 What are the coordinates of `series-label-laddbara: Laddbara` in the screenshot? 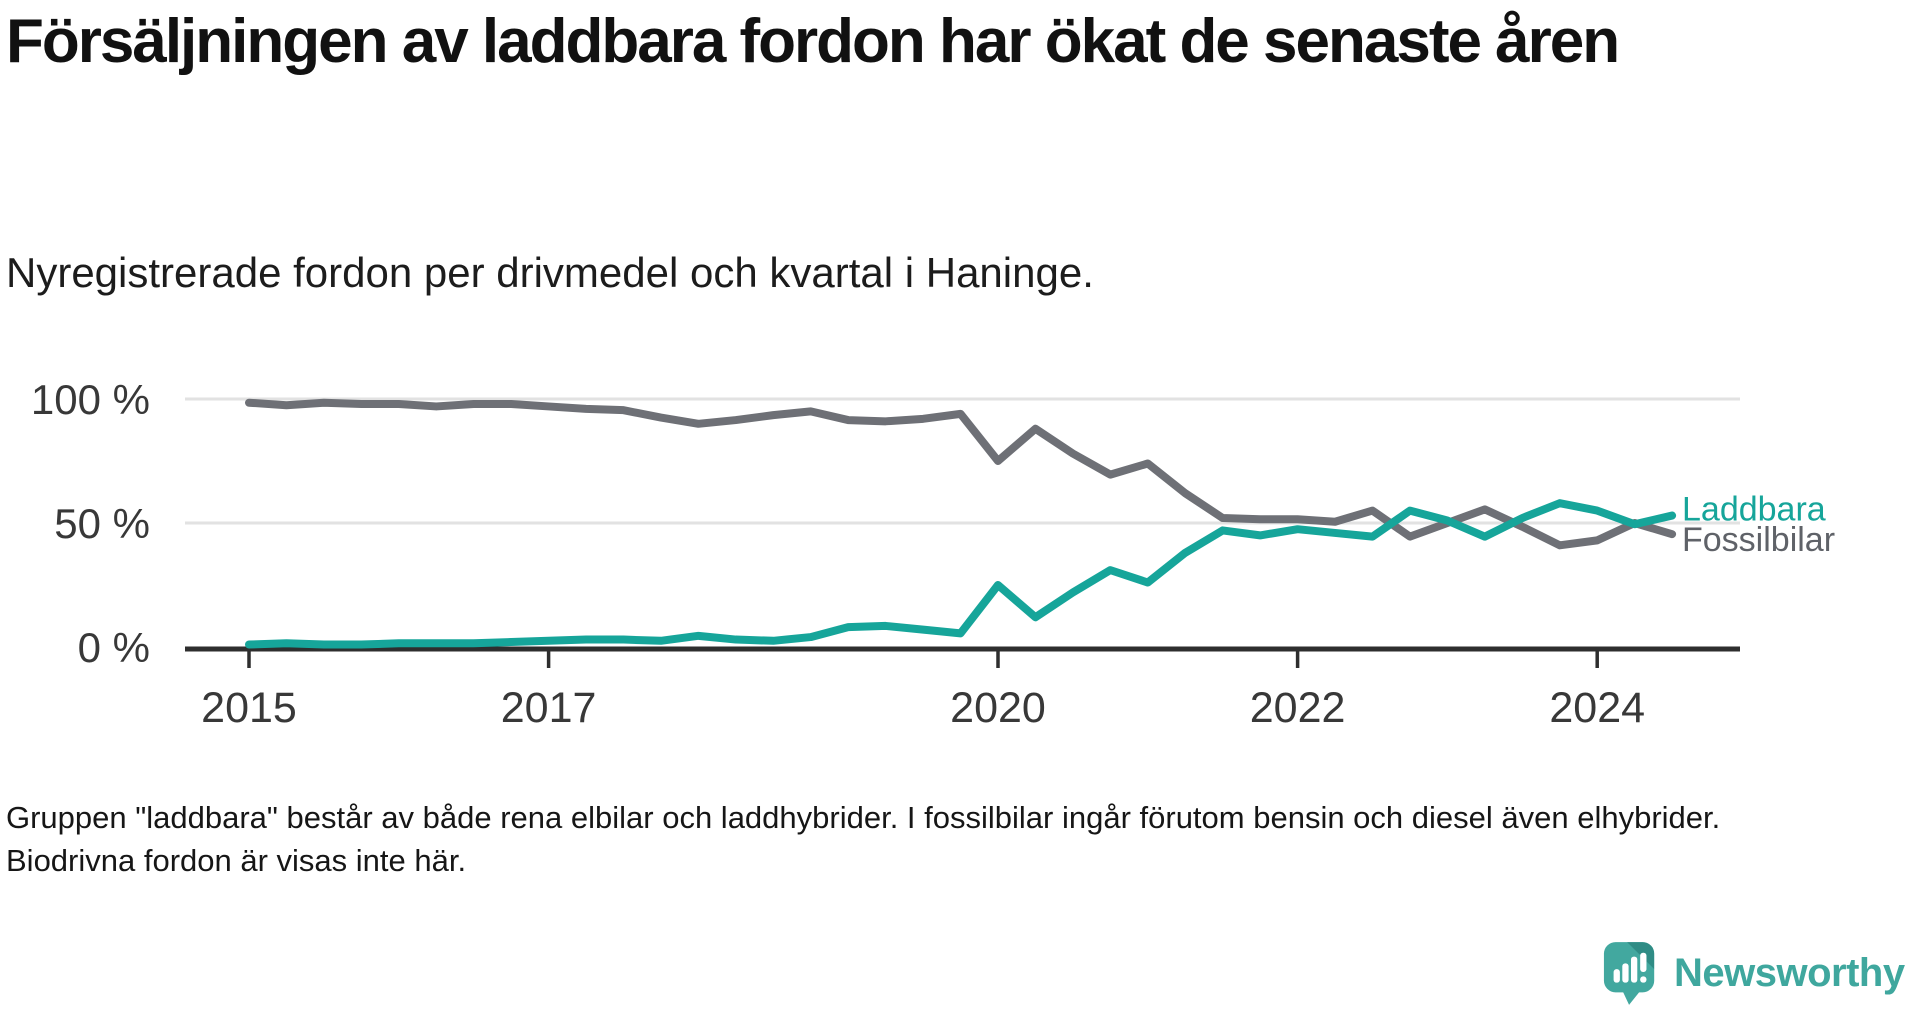 It's located at (1754, 510).